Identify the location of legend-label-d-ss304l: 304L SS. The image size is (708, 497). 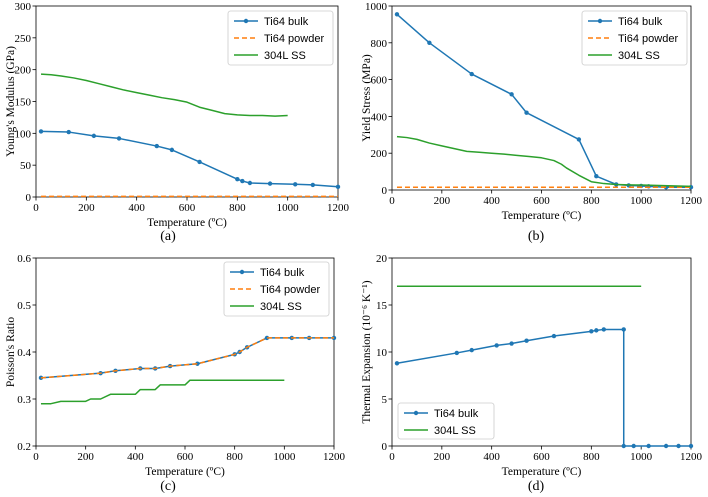
(455, 431).